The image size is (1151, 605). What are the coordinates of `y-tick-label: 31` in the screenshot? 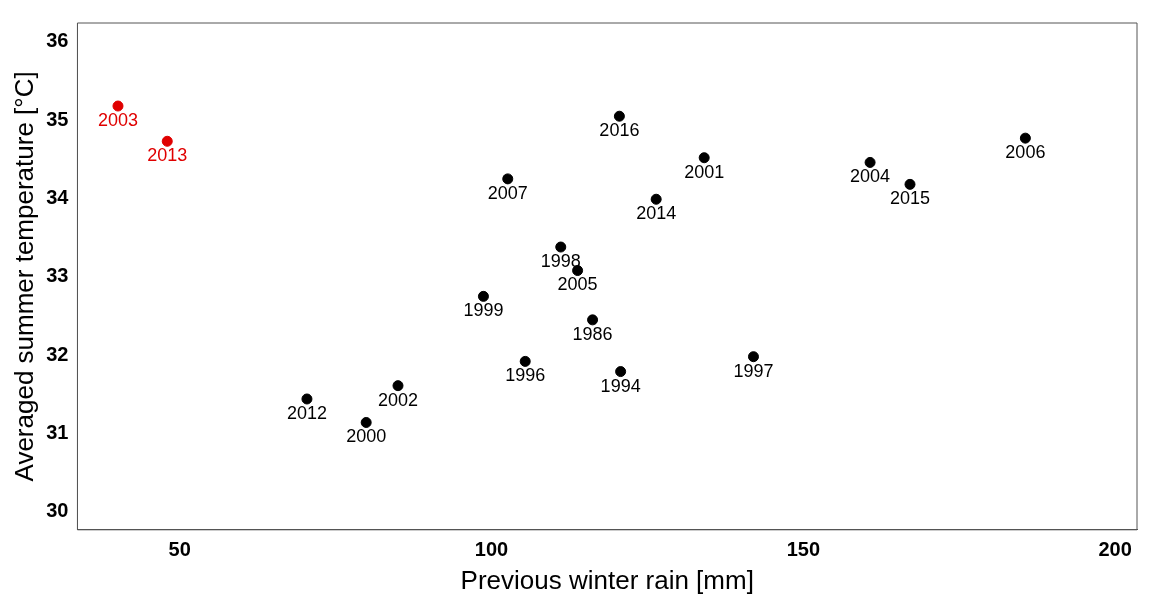 It's located at (57, 431).